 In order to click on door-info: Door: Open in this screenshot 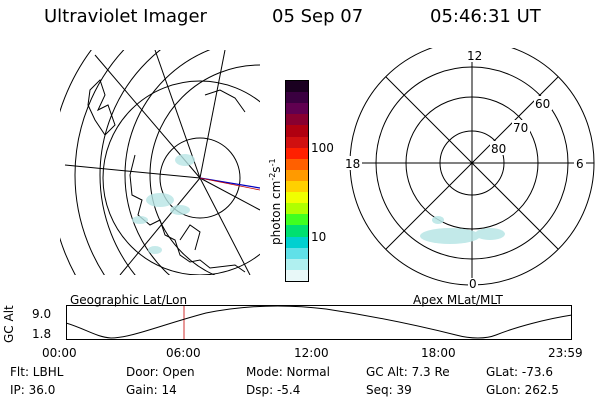, I will do `click(160, 372)`.